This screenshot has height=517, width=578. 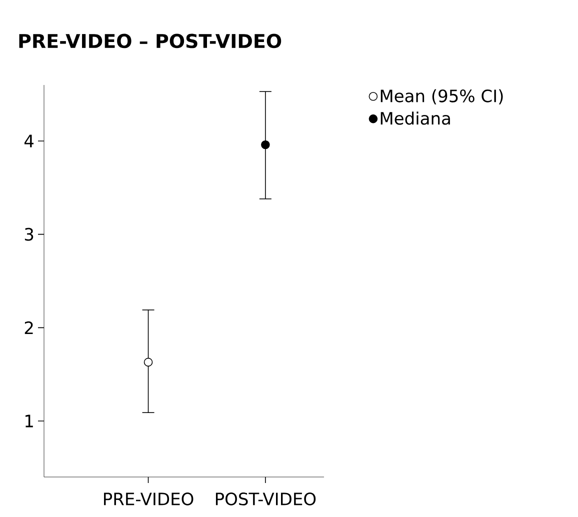 What do you see at coordinates (28, 327) in the screenshot?
I see `y-tick-label: 2` at bounding box center [28, 327].